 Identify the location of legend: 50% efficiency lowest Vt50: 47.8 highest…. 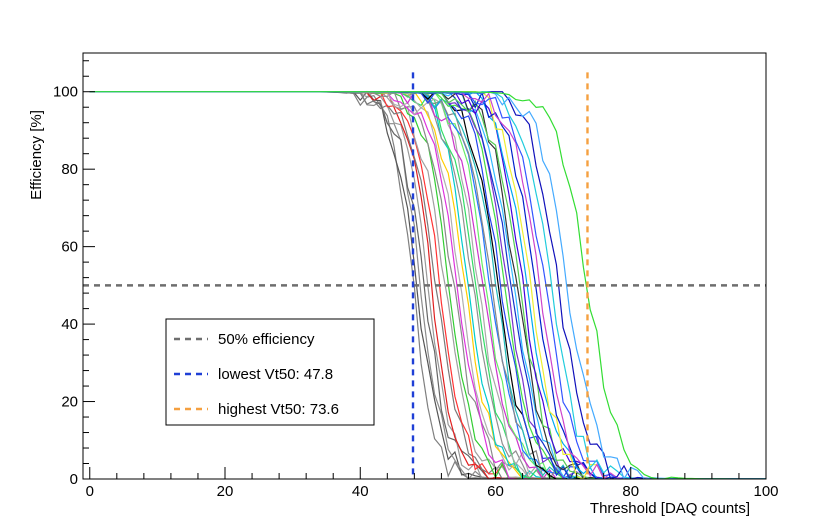
(270, 372).